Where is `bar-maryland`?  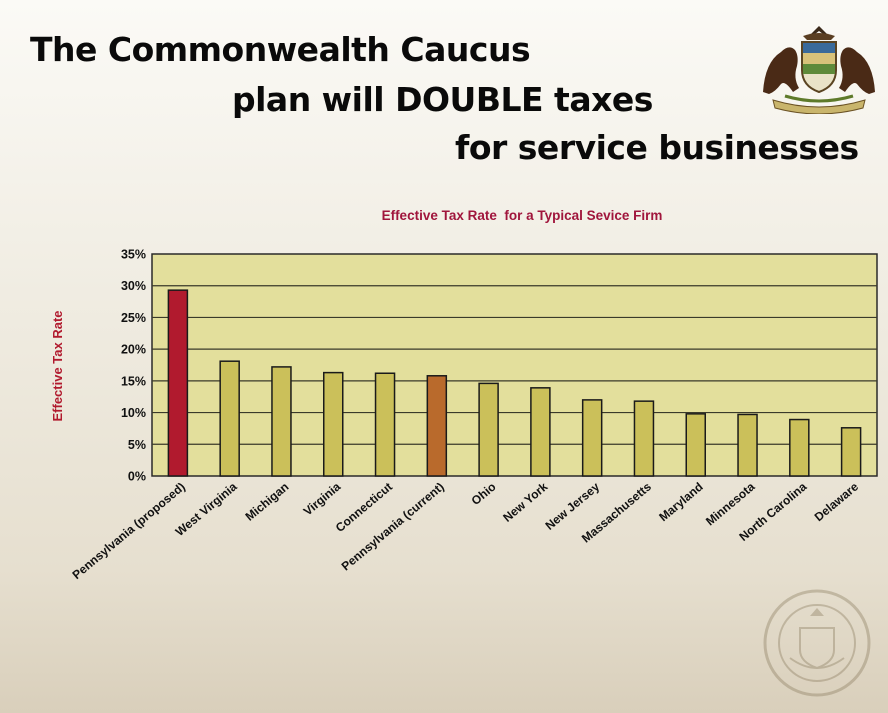
bar-maryland is located at coordinates (695, 445).